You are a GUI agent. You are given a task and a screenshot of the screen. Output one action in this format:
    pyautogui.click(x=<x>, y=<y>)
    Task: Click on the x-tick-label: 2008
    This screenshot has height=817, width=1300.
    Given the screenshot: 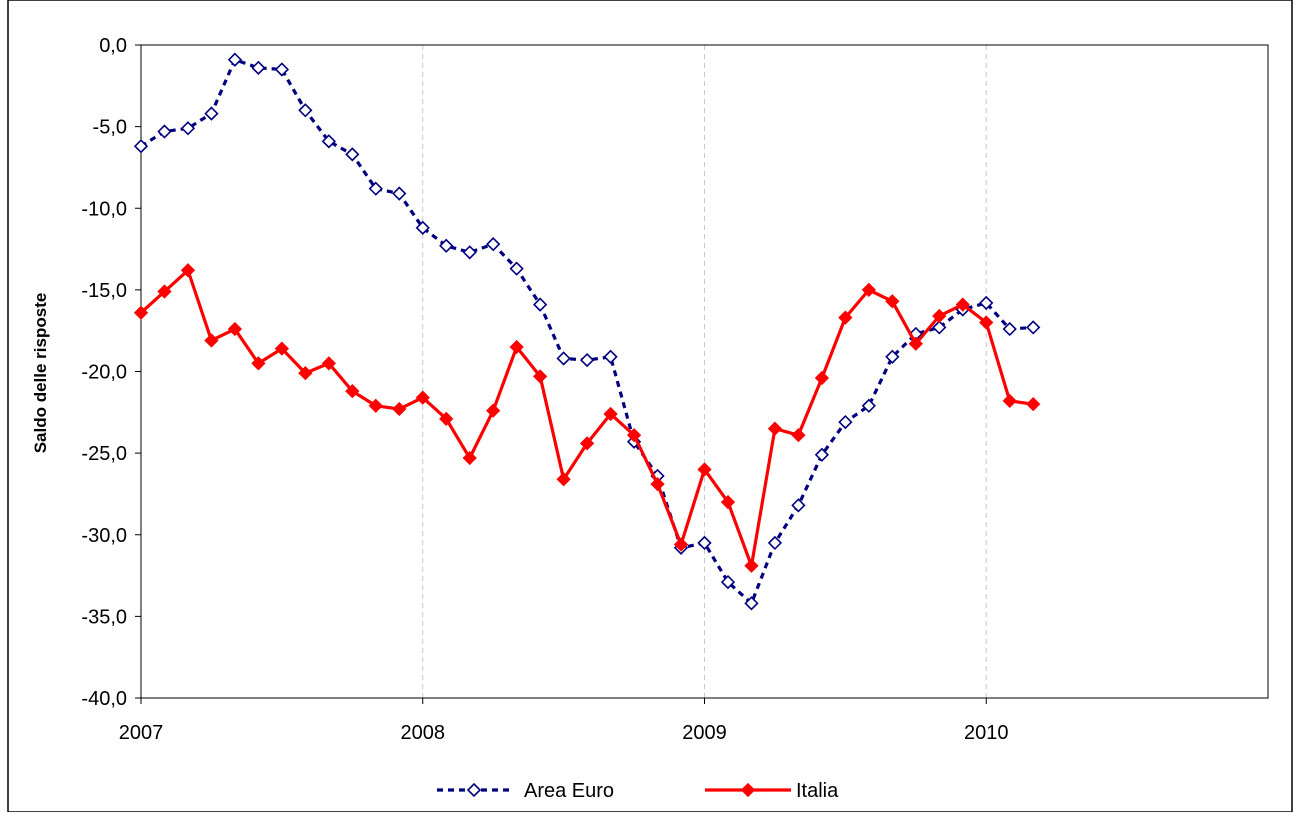 What is the action you would take?
    pyautogui.click(x=423, y=733)
    